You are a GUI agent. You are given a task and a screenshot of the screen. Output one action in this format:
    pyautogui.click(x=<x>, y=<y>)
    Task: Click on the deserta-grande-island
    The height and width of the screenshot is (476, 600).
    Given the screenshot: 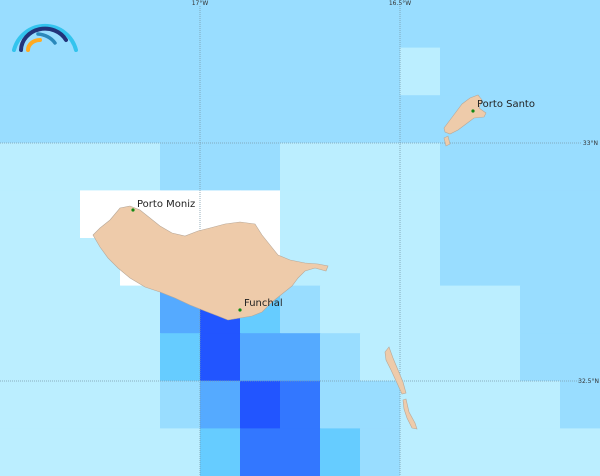 What is the action you would take?
    pyautogui.click(x=395, y=370)
    